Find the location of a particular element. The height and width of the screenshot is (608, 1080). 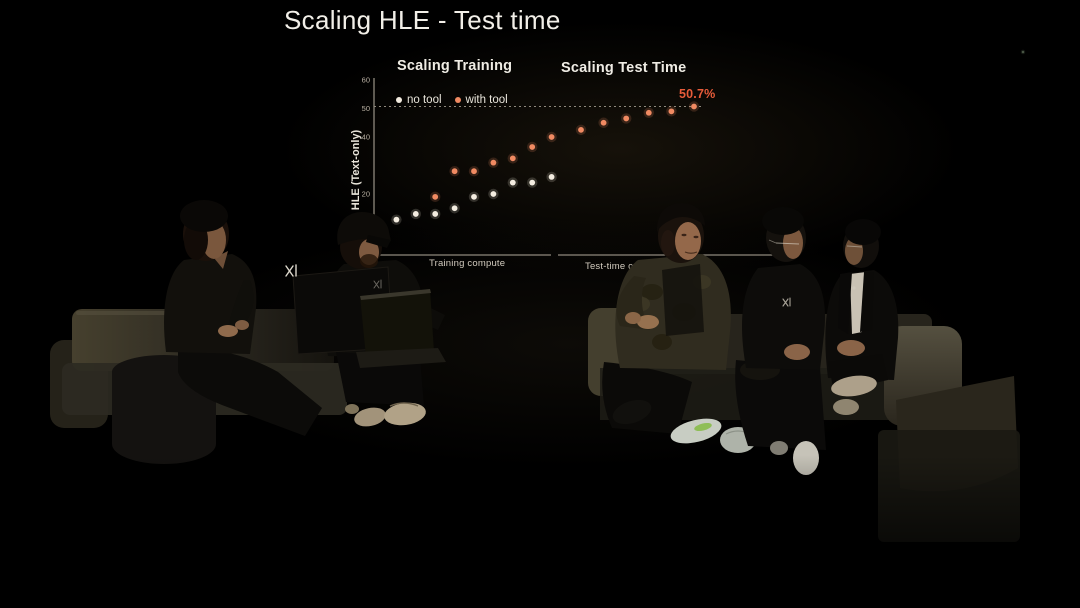

y-tick-label: 60 is located at coordinates (366, 80).